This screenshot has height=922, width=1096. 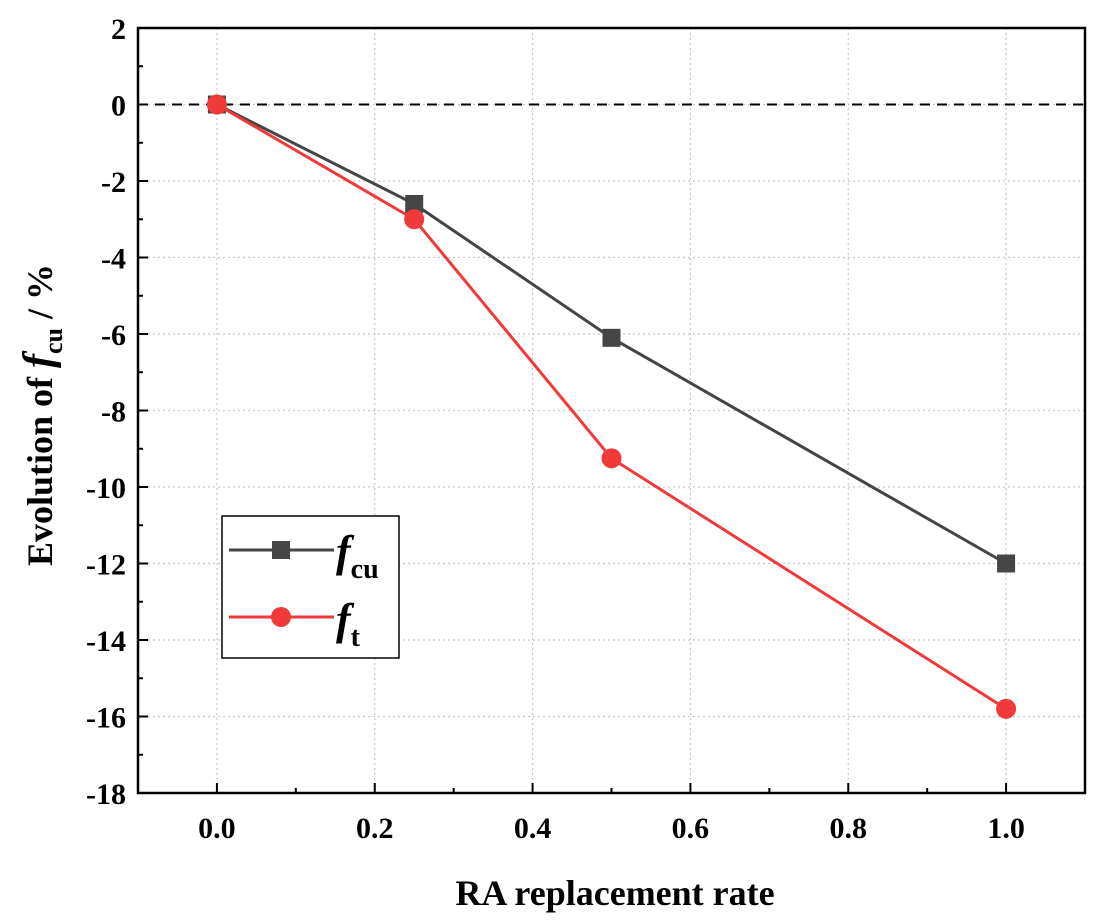 I want to click on x-tick-labels: 0.0 0.2 0.4 0.6 0.8 1.0, so click(x=611, y=828).